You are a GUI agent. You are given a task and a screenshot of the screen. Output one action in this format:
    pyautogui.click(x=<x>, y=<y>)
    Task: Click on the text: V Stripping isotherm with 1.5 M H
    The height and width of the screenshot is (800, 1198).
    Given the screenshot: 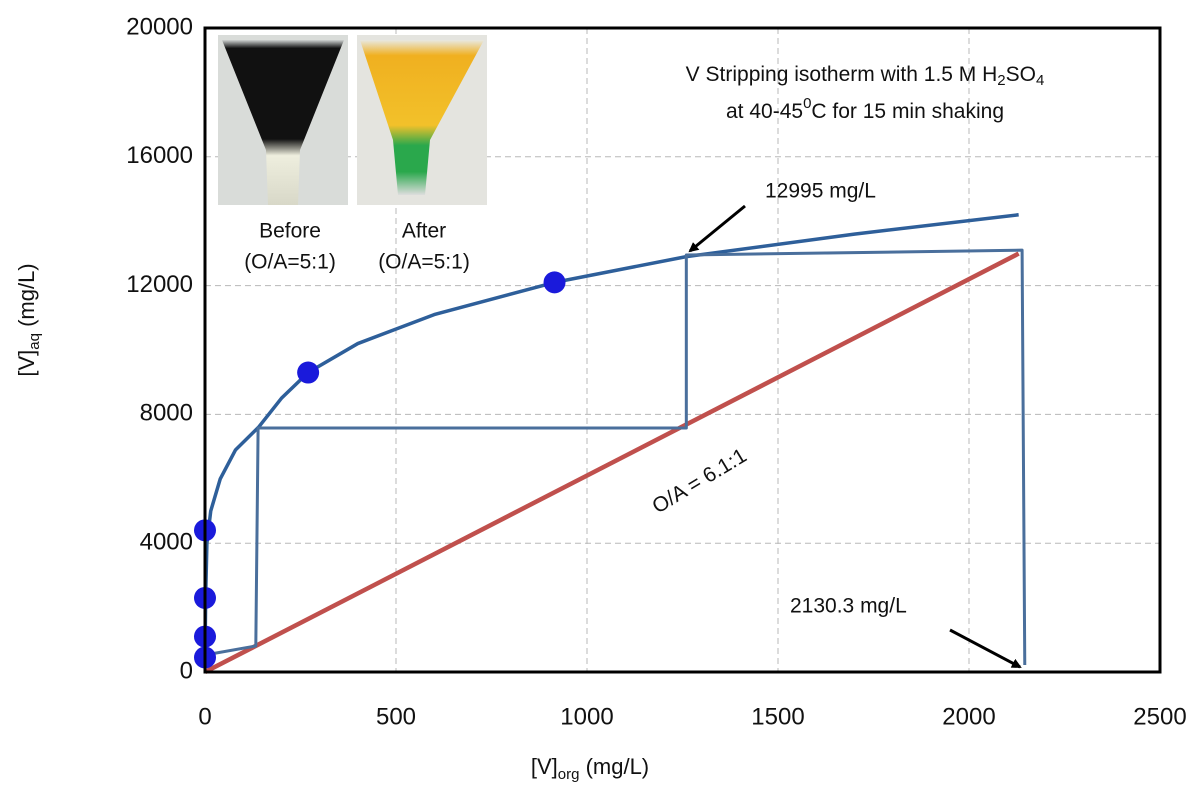 What is the action you would take?
    pyautogui.click(x=842, y=74)
    